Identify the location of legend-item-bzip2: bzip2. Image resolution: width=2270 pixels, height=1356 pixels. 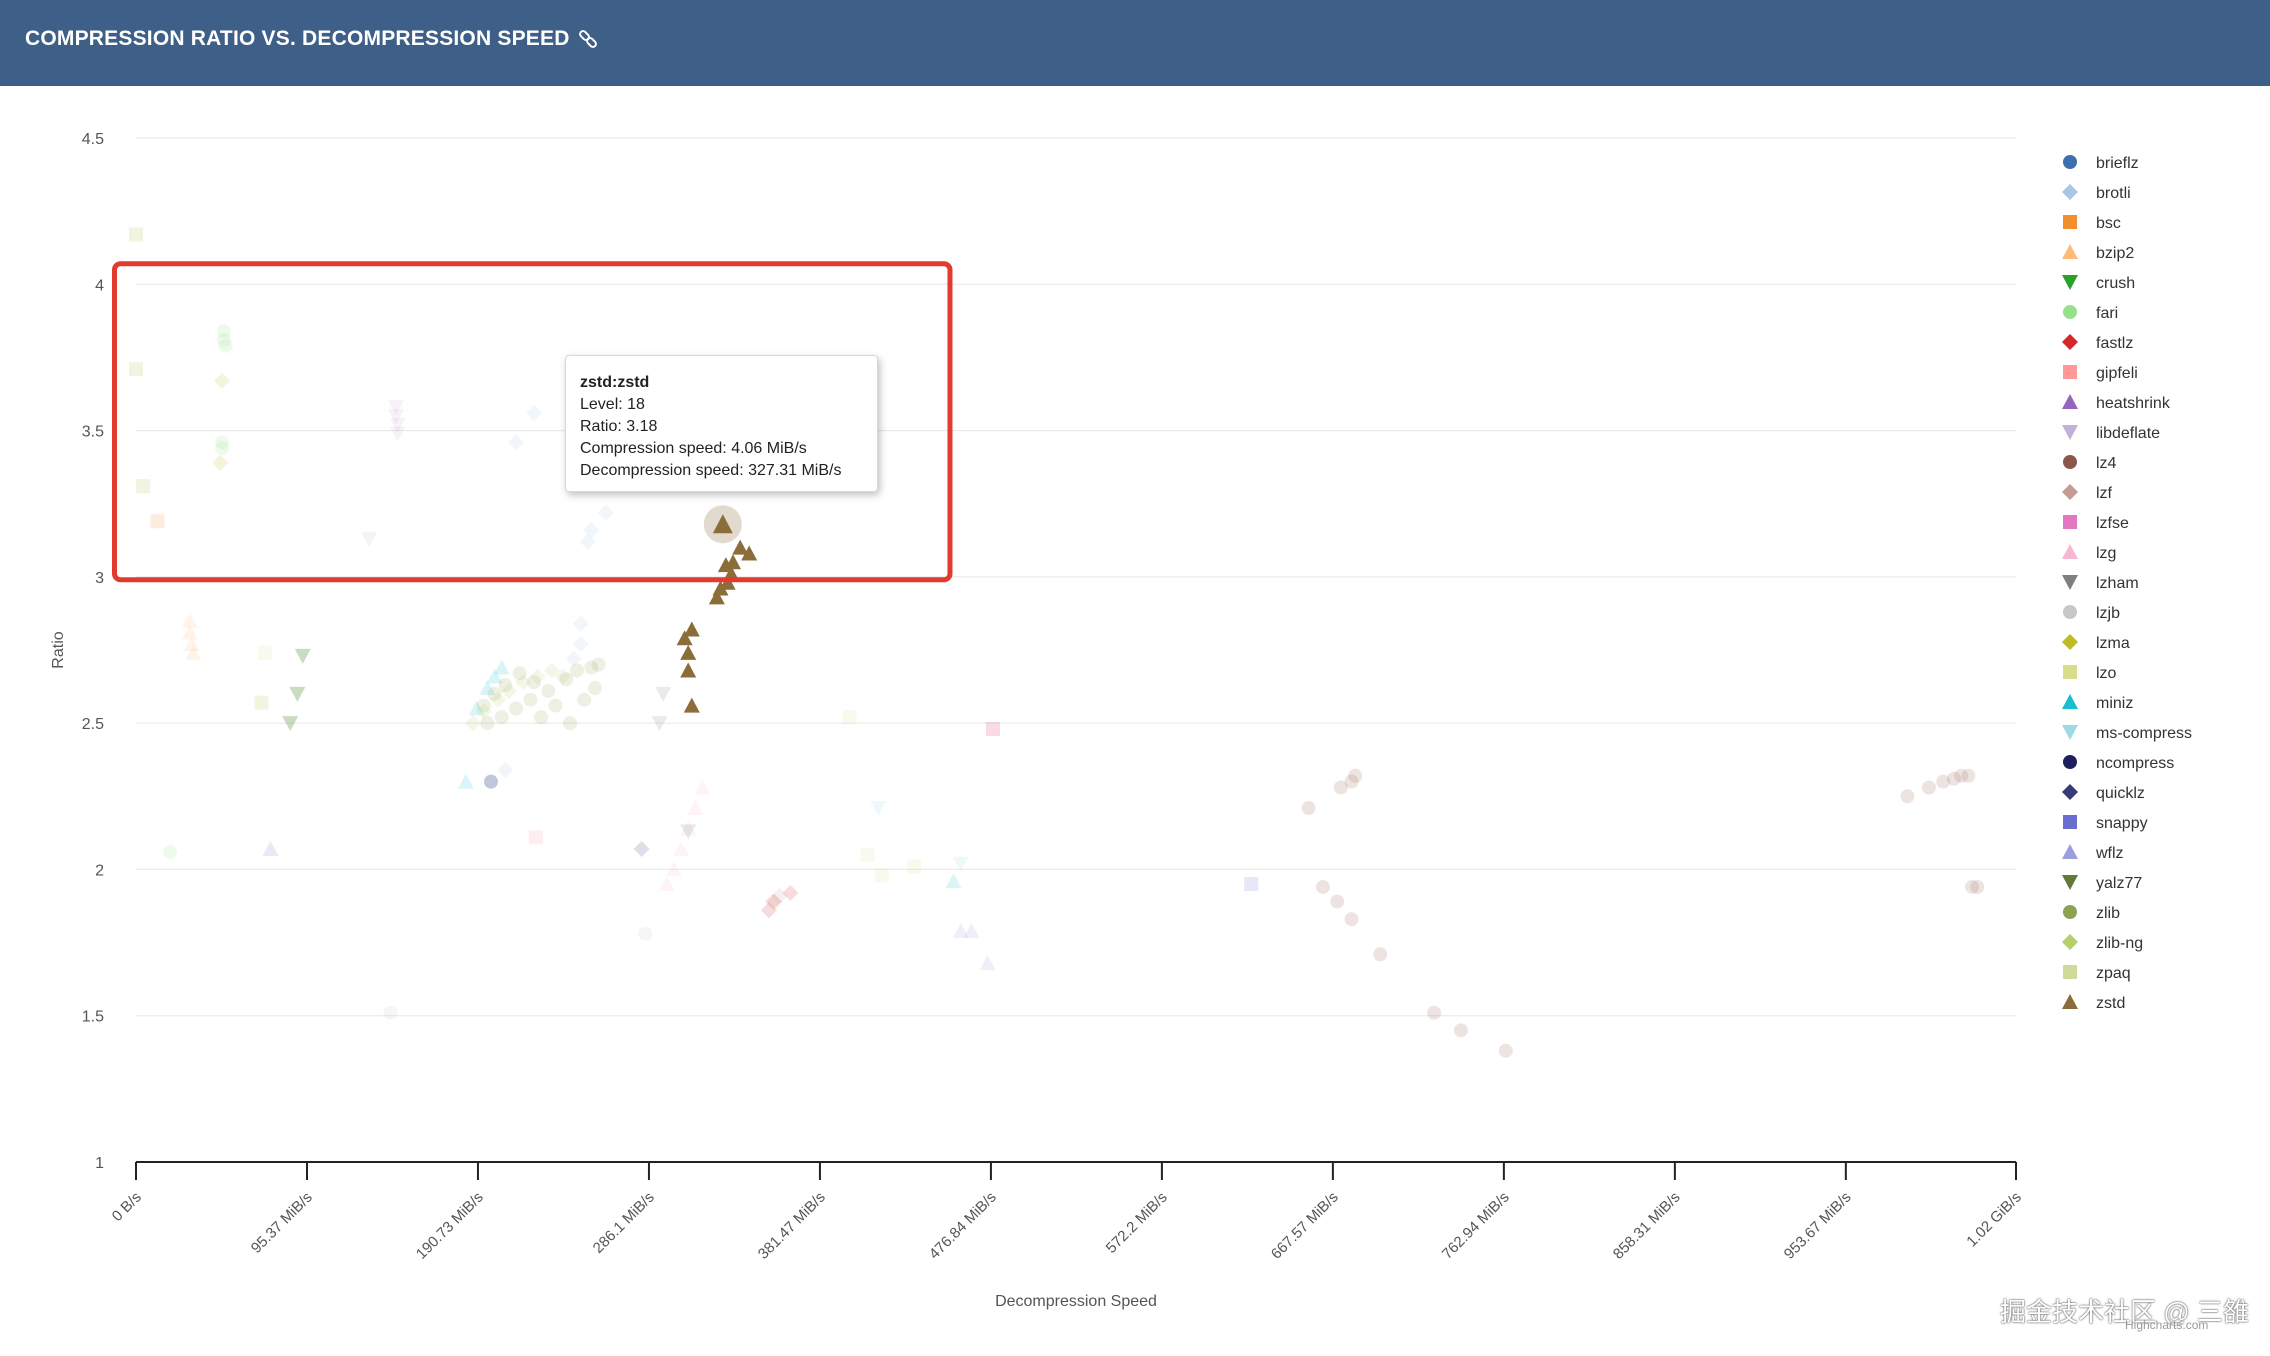
(2098, 253).